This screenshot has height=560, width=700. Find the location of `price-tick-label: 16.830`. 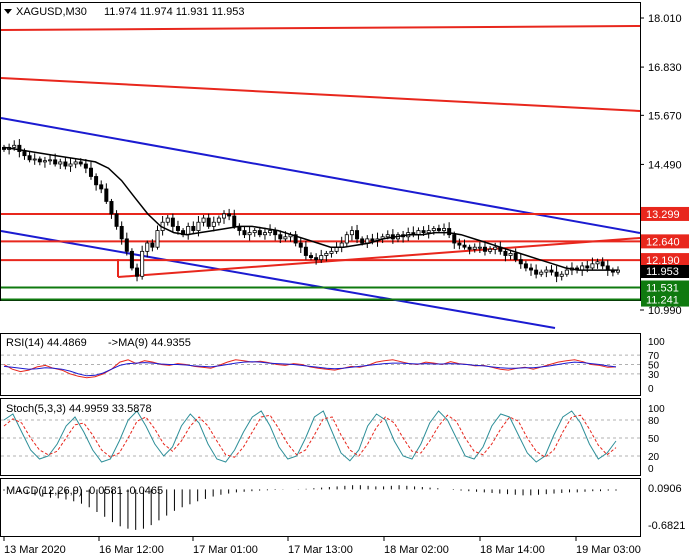

price-tick-label: 16.830 is located at coordinates (665, 68).